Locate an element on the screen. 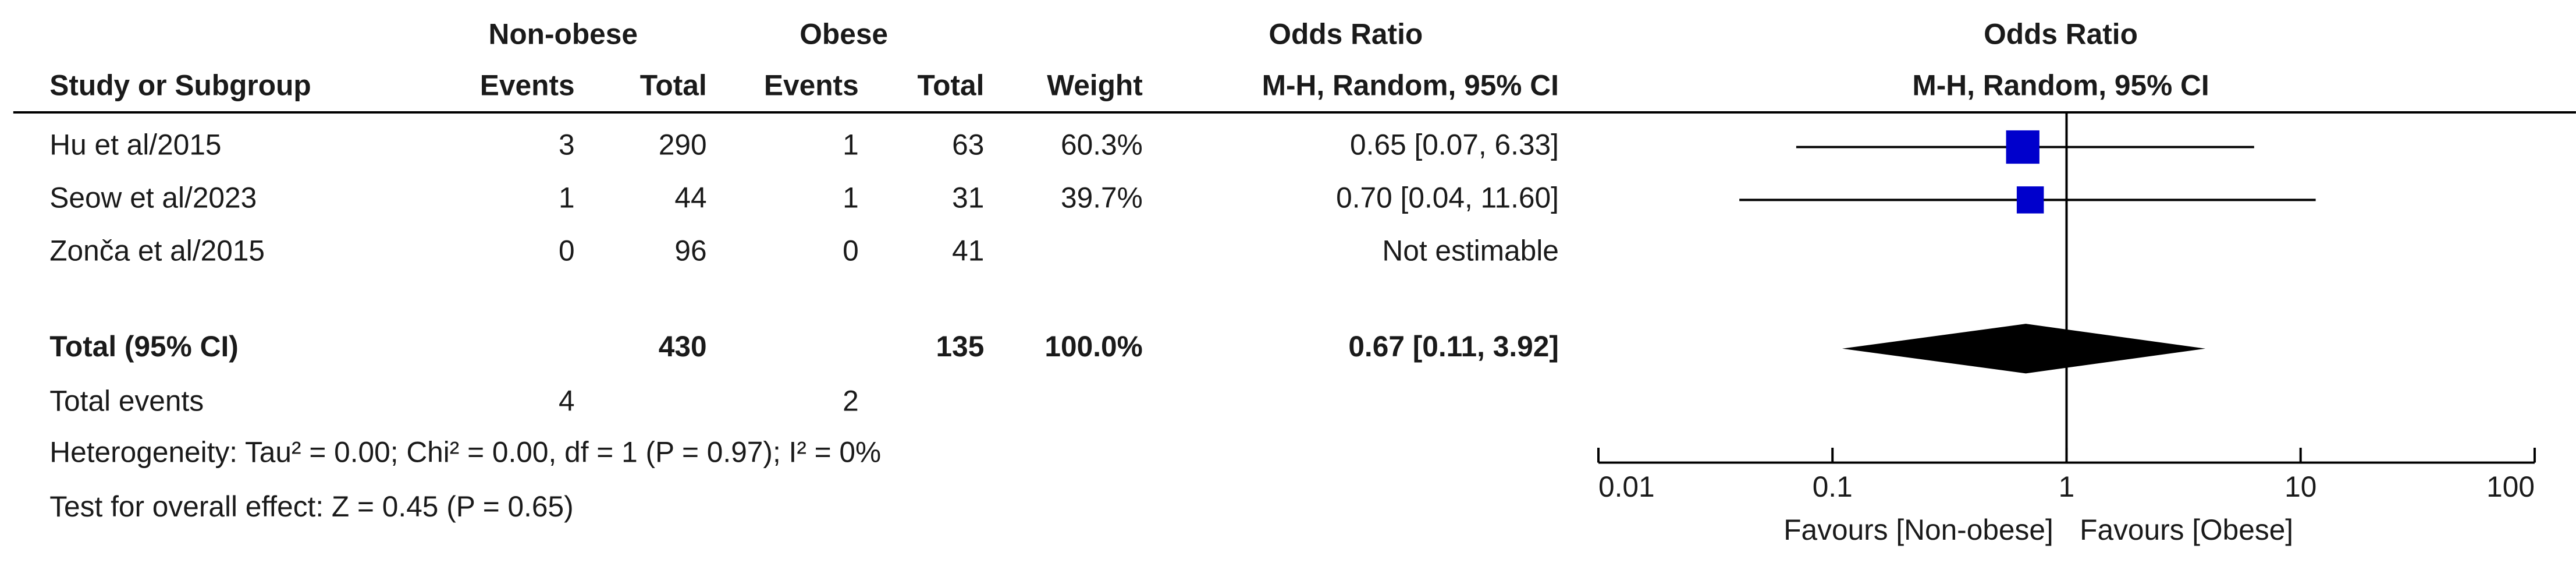 Image resolution: width=2576 pixels, height=570 pixels. x-tick-label: 0.1 is located at coordinates (1833, 487).